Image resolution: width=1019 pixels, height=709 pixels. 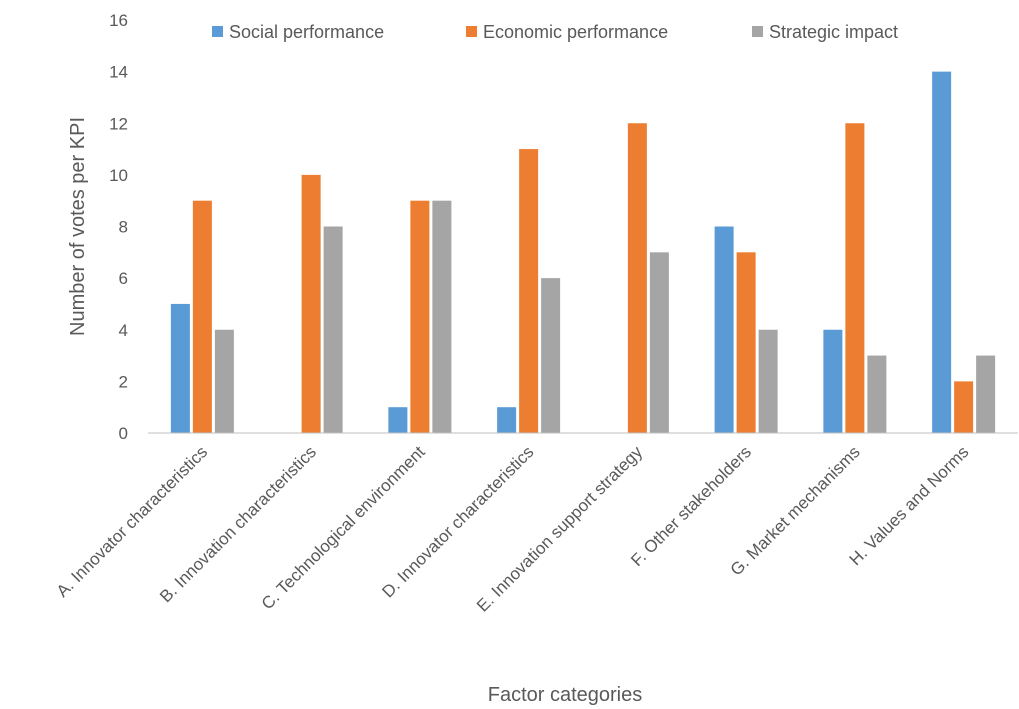 What do you see at coordinates (123, 433) in the screenshot?
I see `y-tick-label: 0` at bounding box center [123, 433].